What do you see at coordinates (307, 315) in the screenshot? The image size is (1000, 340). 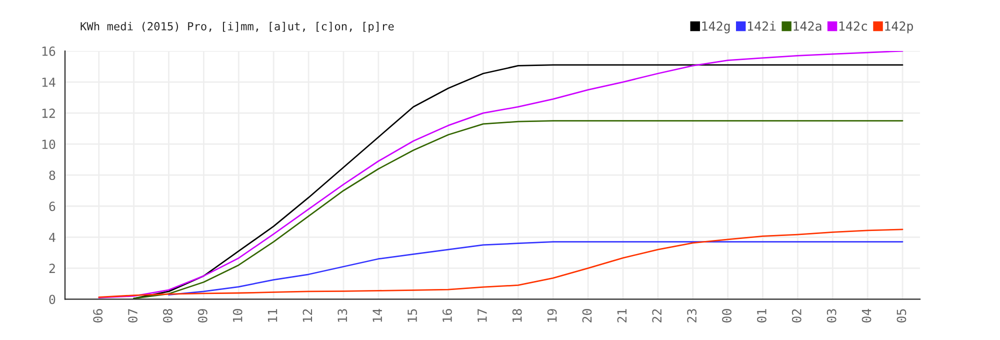 I see `x-tick-label: 12` at bounding box center [307, 315].